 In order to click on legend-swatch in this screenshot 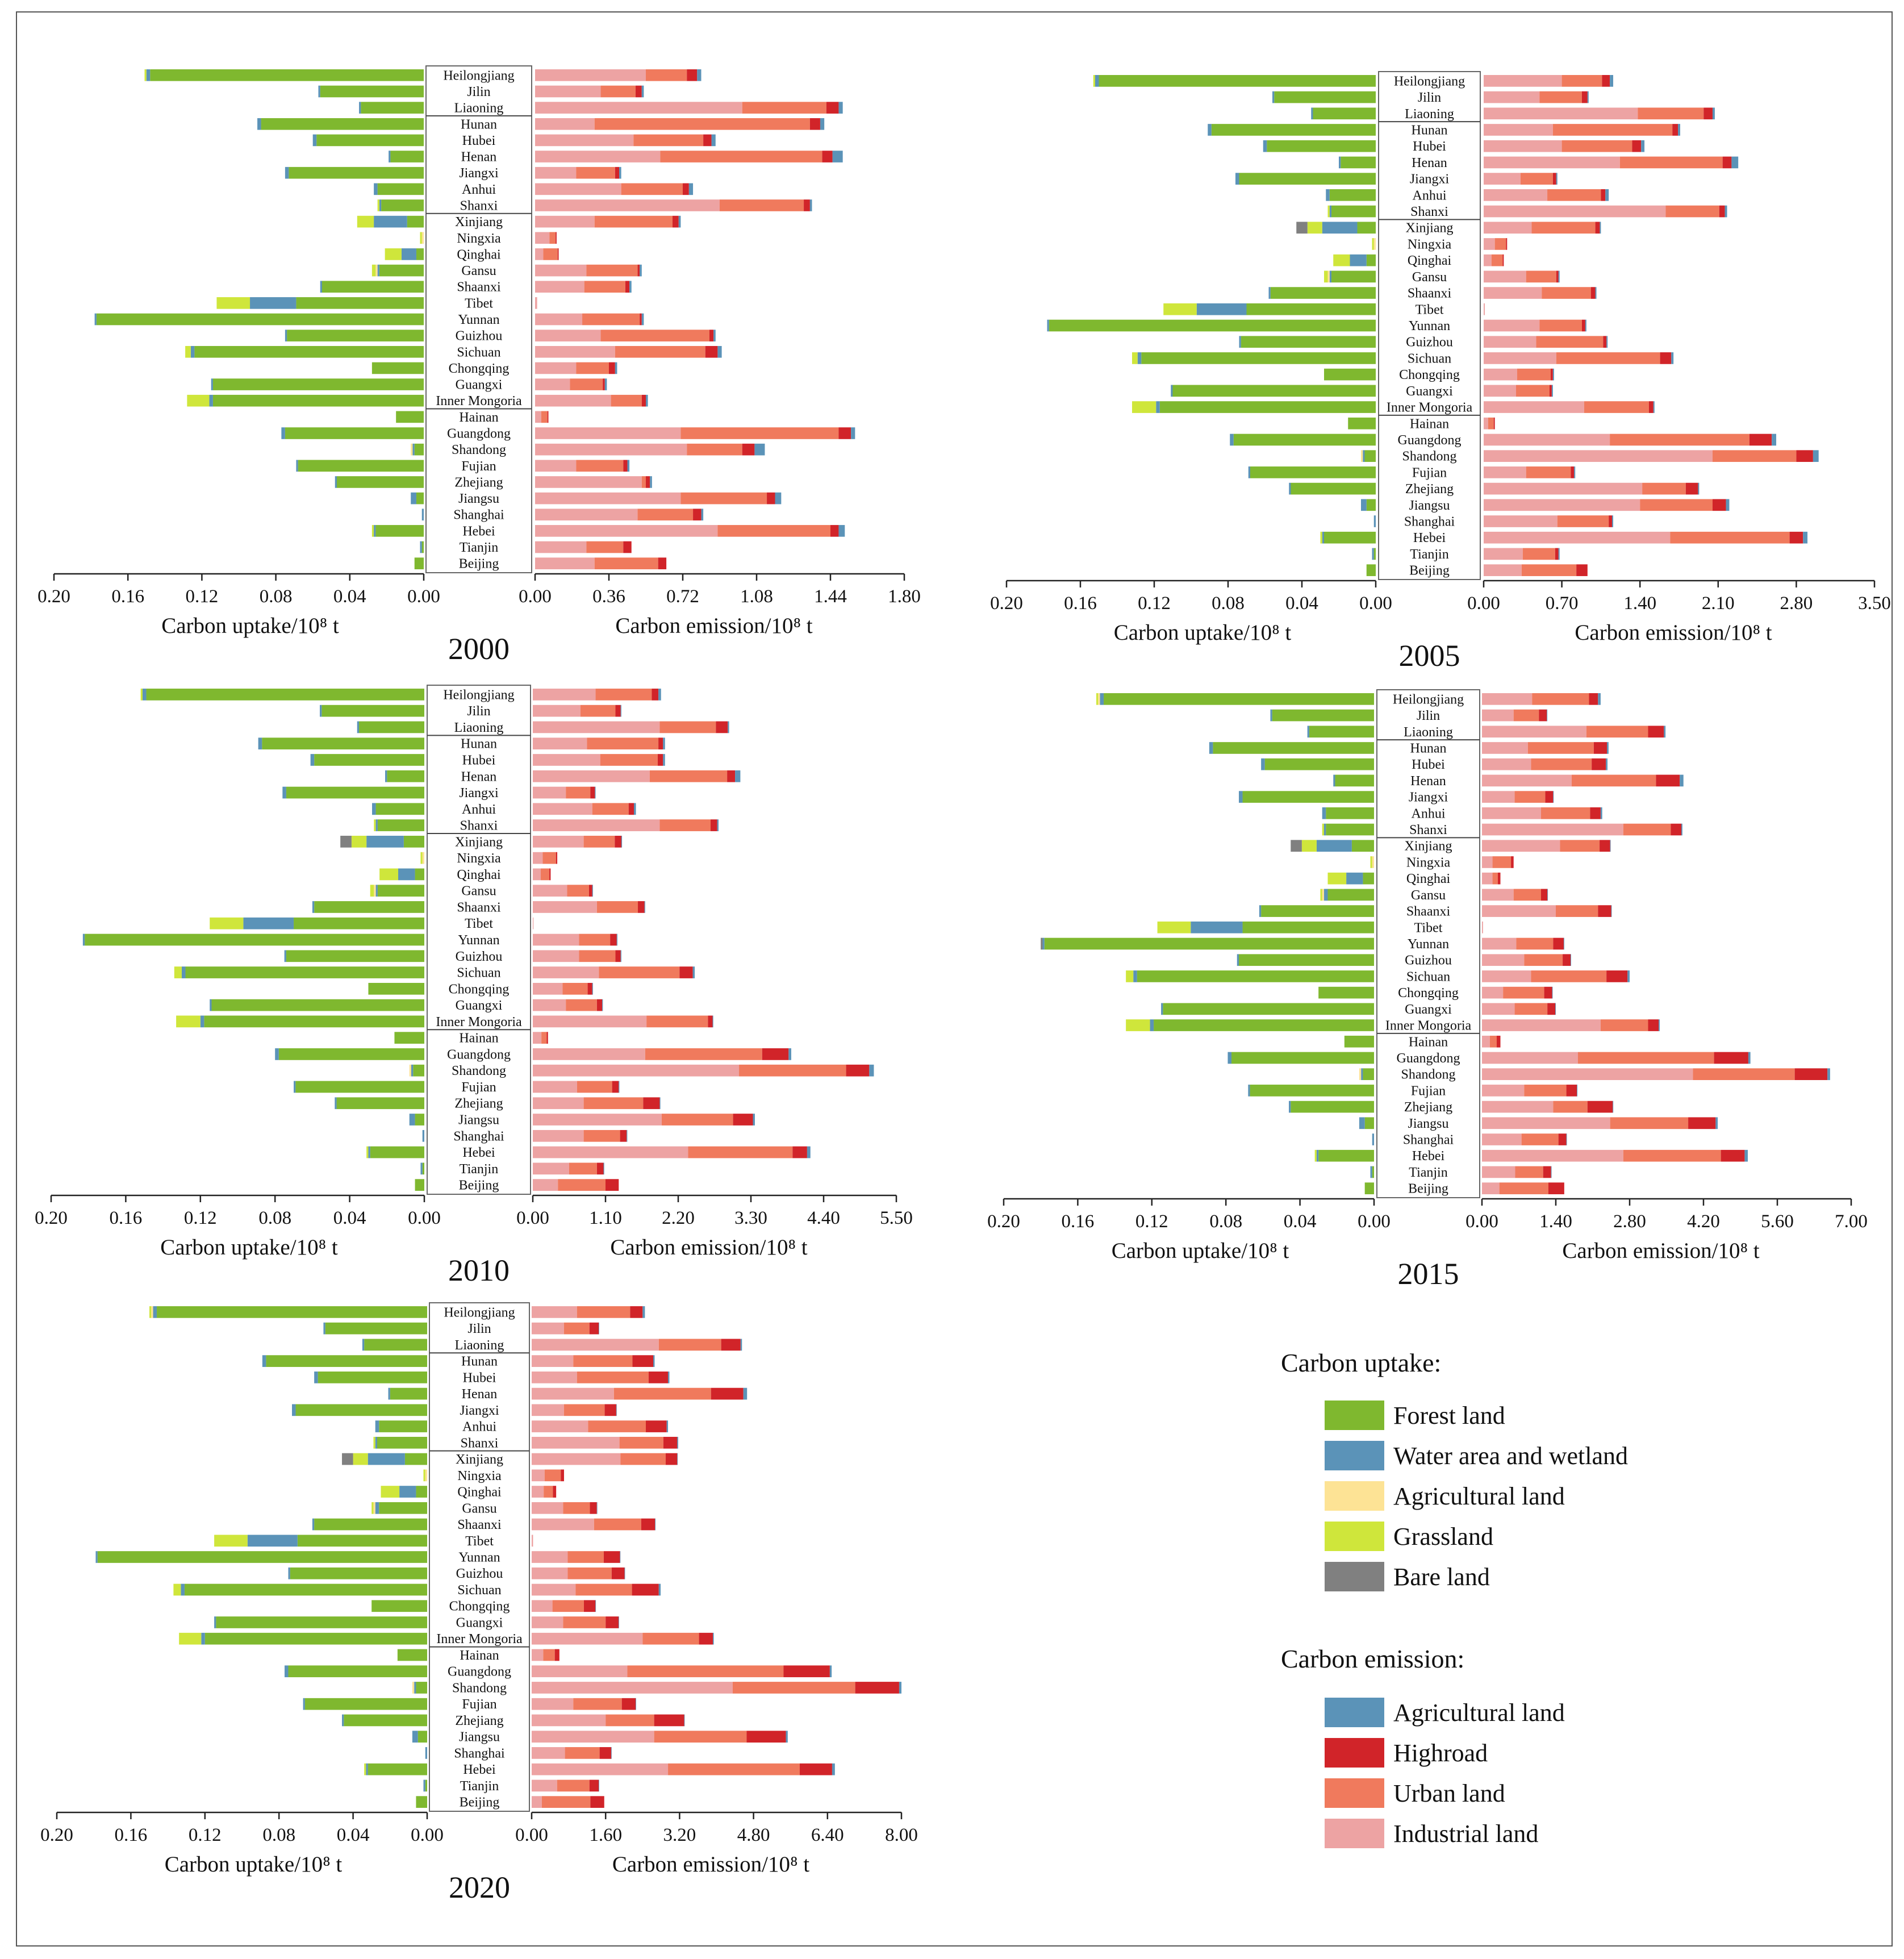, I will do `click(1355, 1576)`.